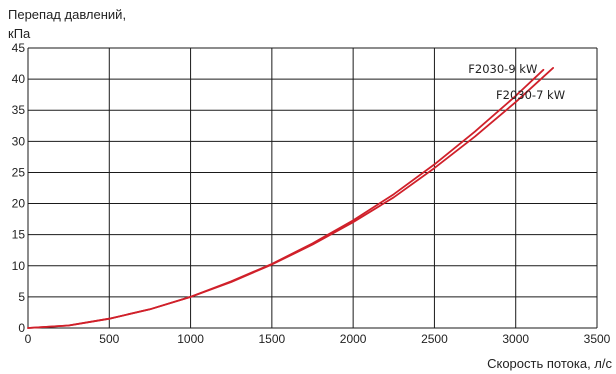 The image size is (616, 374). What do you see at coordinates (19, 235) in the screenshot?
I see `y-tick-label: 15` at bounding box center [19, 235].